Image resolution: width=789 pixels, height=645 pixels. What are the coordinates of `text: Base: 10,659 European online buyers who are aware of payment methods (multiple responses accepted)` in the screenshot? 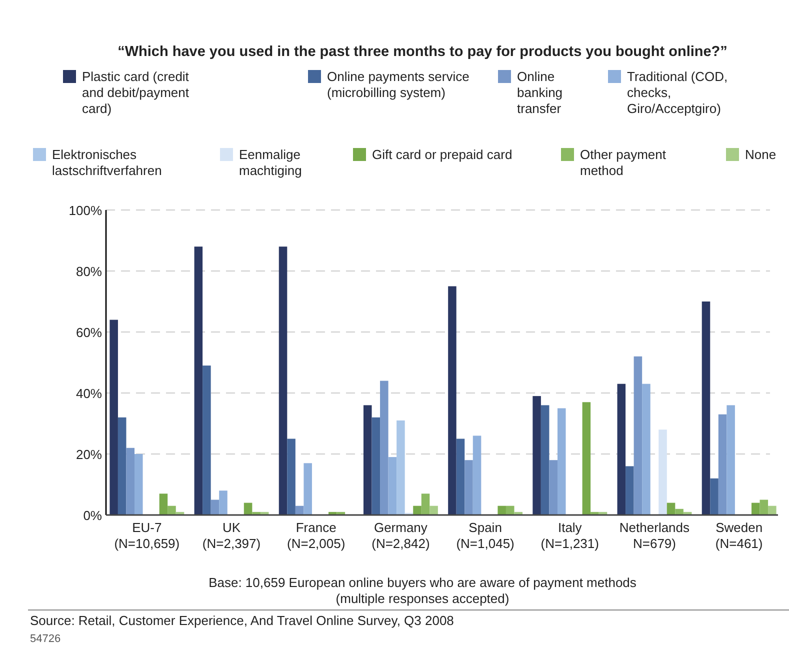 It's located at (422, 590).